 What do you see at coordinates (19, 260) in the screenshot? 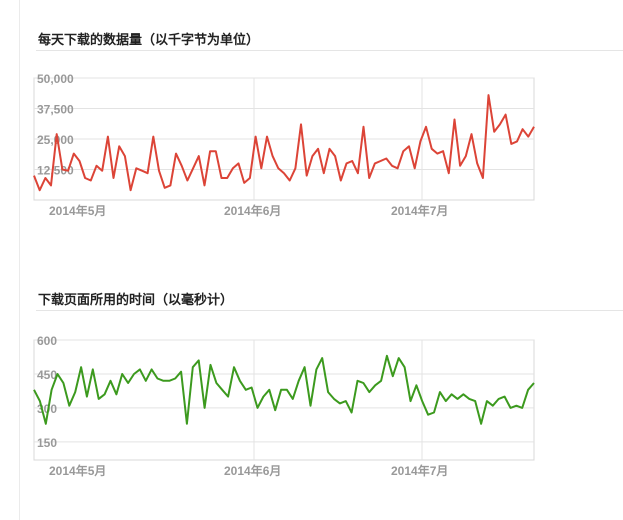
I see `page-divider` at bounding box center [19, 260].